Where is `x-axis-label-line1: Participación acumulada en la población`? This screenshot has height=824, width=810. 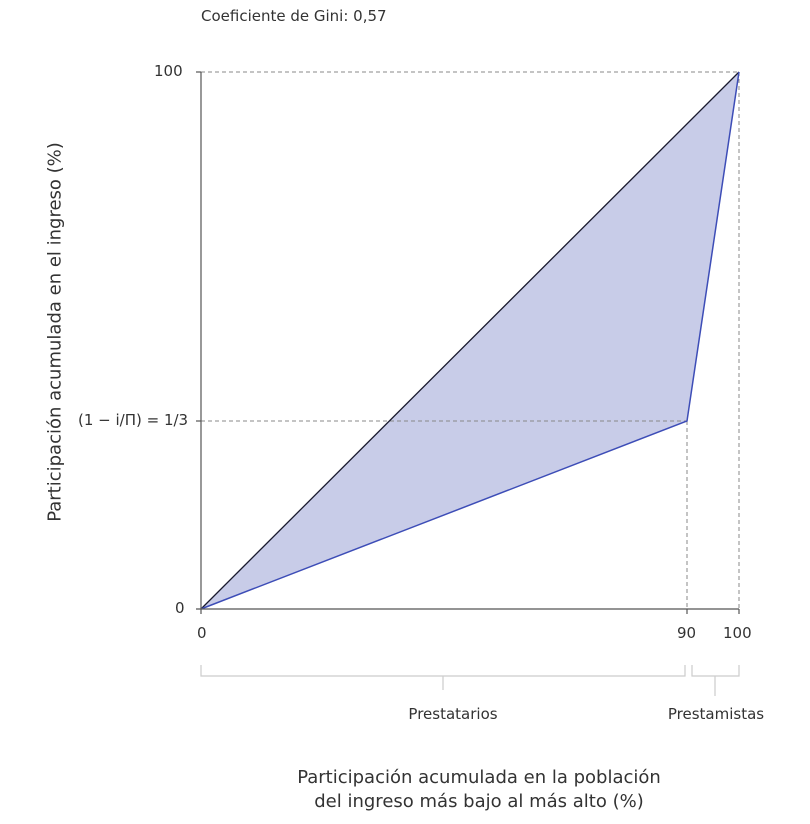 x-axis-label-line1: Participación acumulada en la población is located at coordinates (479, 777).